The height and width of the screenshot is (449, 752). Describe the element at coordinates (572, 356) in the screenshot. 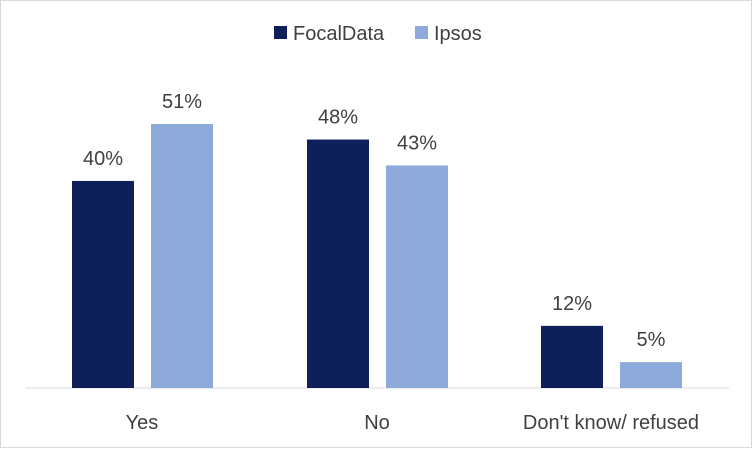

I see `bar-focaldata-don-t-know-refused` at that location.